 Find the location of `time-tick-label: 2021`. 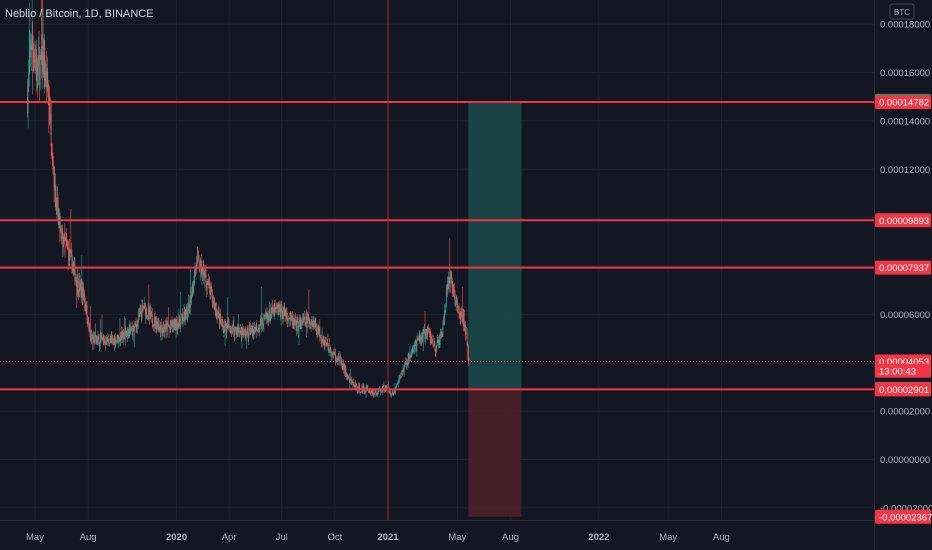

time-tick-label: 2021 is located at coordinates (388, 537).